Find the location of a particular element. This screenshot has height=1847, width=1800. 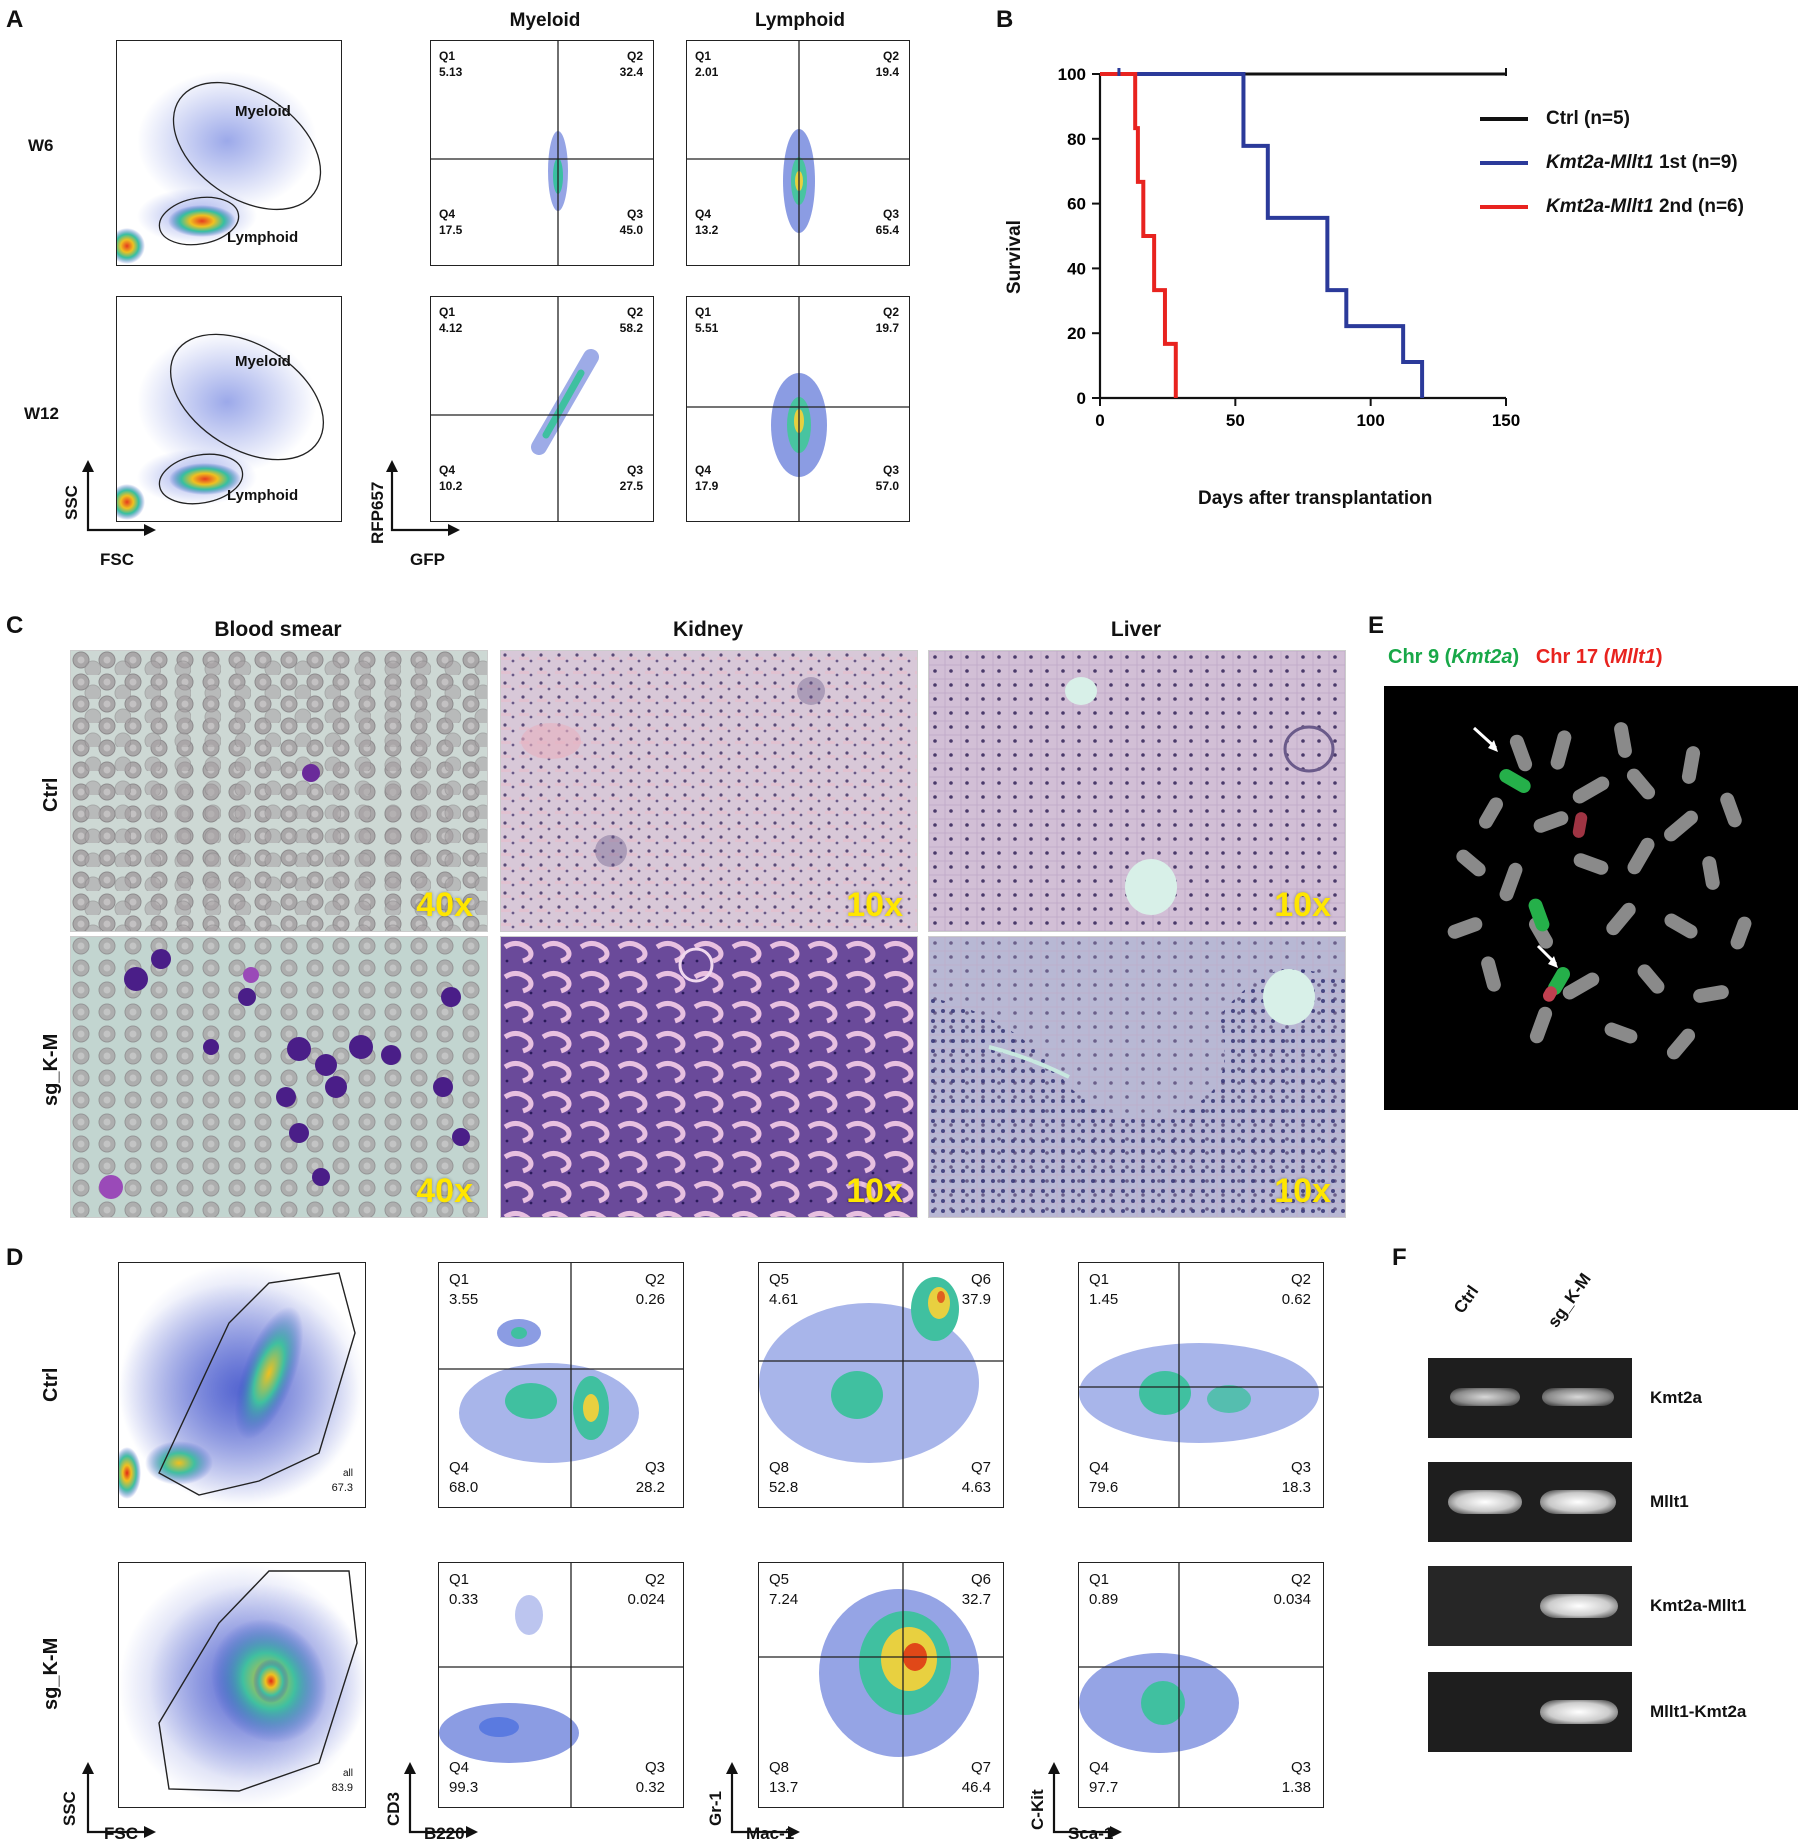

c-row-sgkm: sg_K-M is located at coordinates (51, 1069).